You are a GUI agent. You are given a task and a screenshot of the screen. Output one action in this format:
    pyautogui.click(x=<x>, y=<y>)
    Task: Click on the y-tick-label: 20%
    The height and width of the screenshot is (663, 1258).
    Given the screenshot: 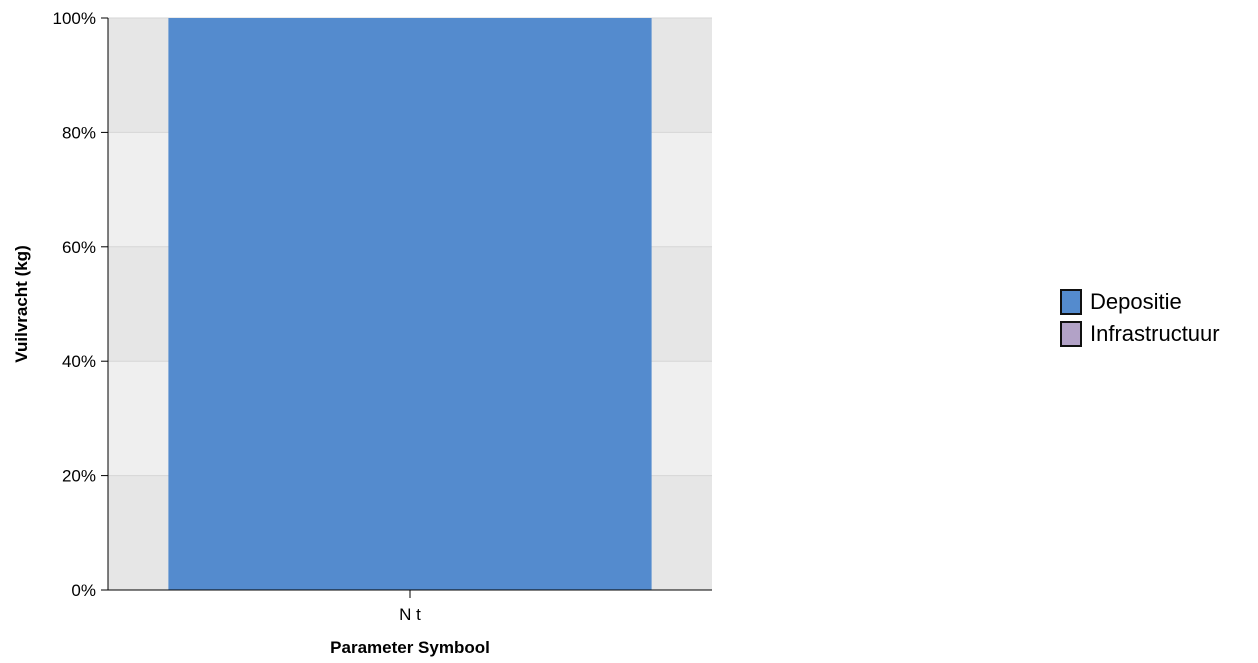 What is the action you would take?
    pyautogui.click(x=79, y=476)
    